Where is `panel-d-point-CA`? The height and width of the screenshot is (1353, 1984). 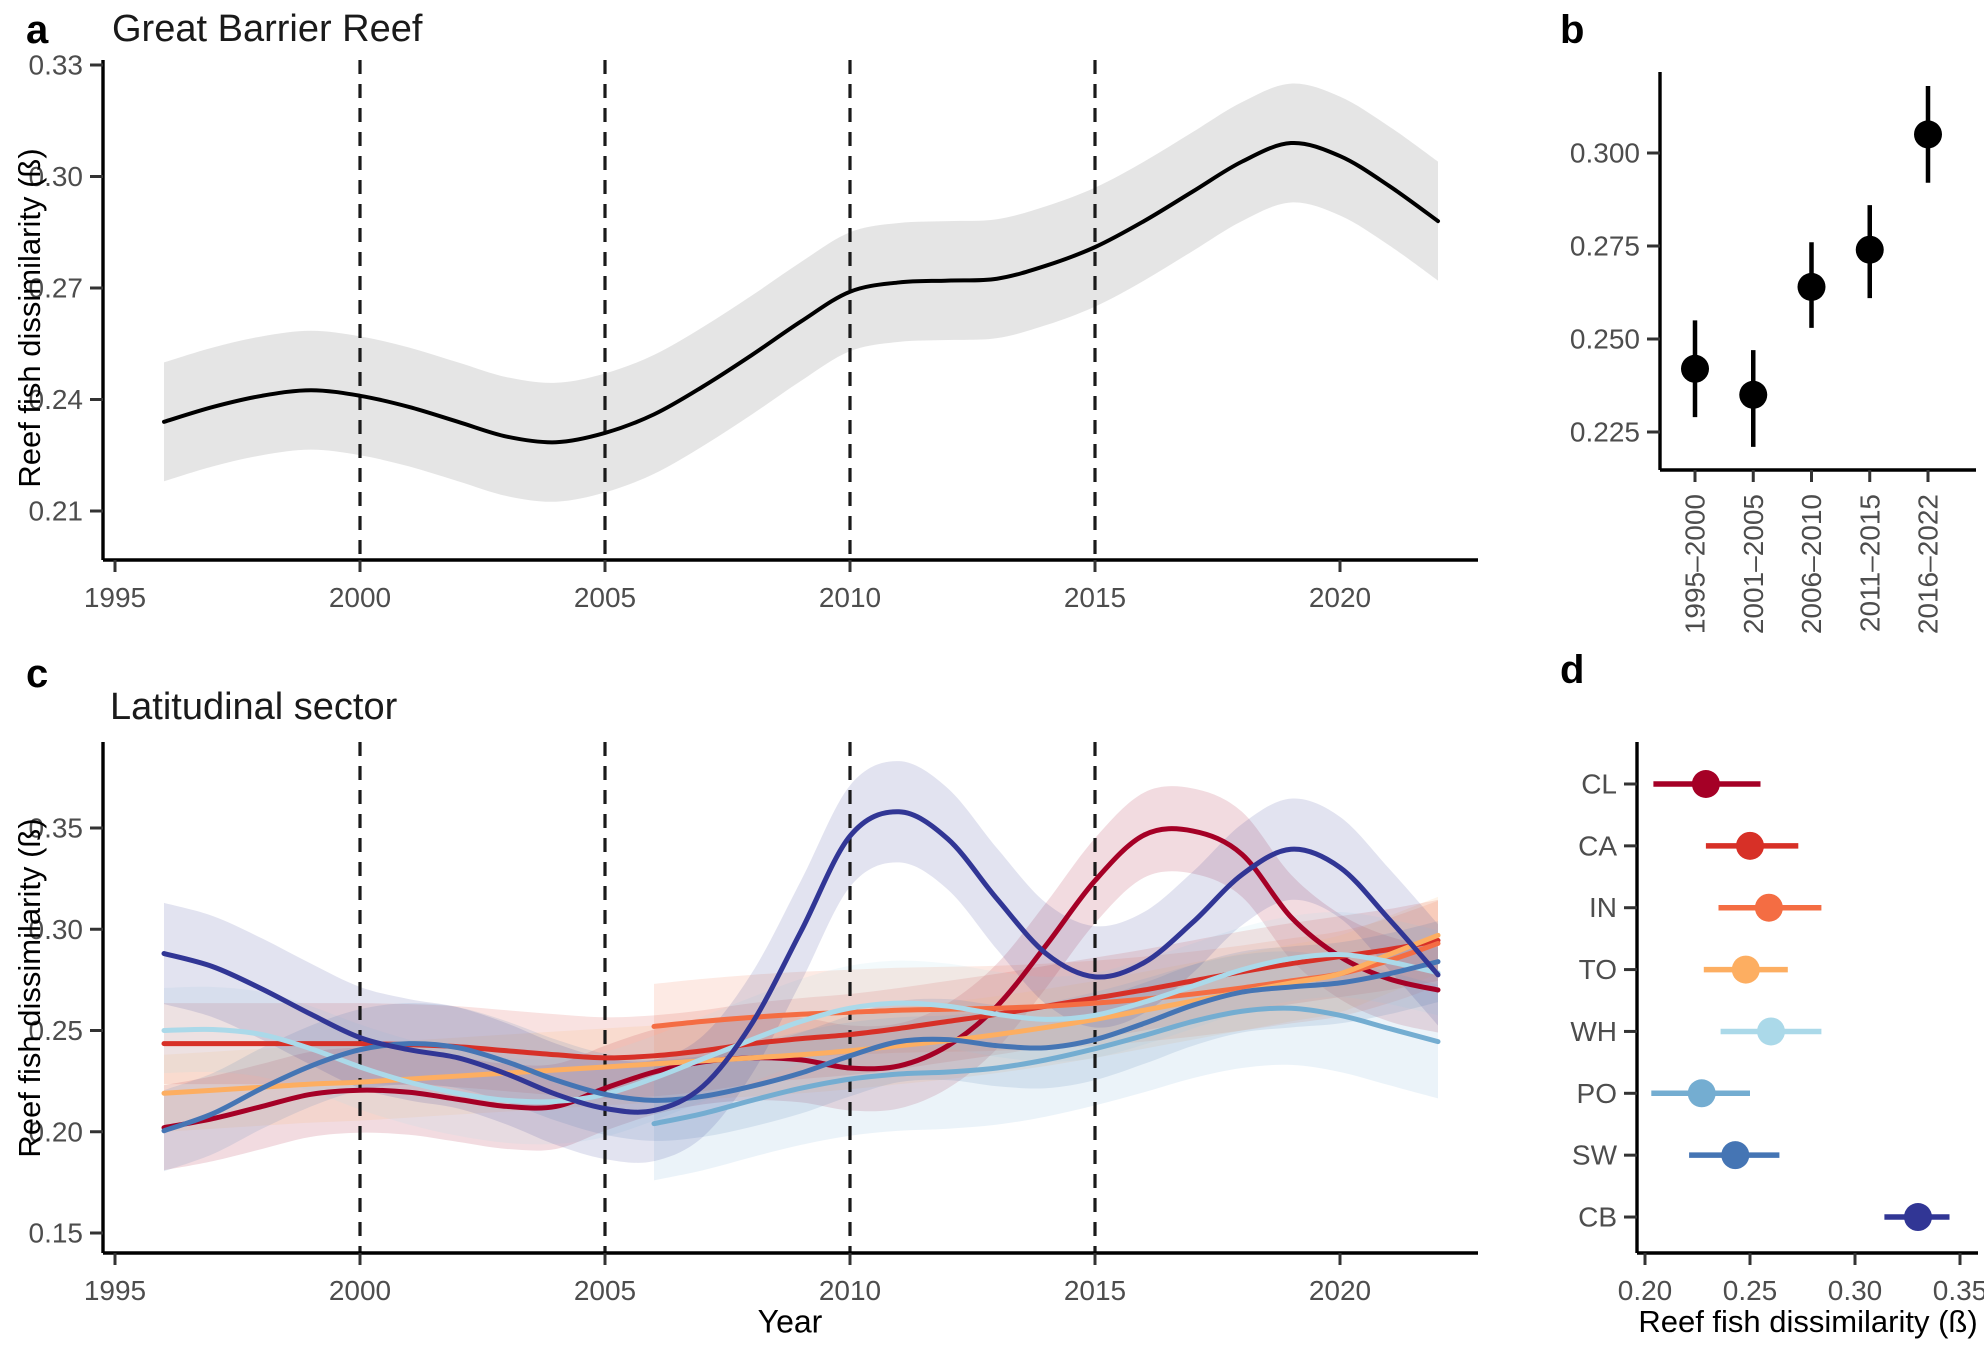
panel-d-point-CA is located at coordinates (1750, 845).